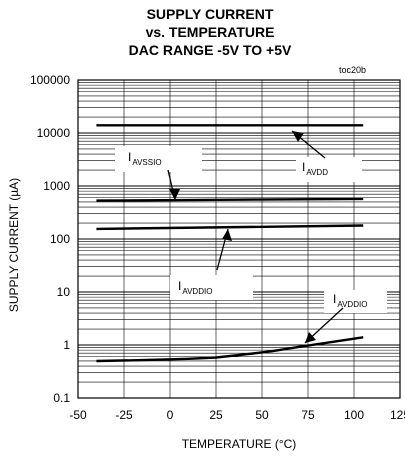 Image resolution: width=405 pixels, height=460 pixels. What do you see at coordinates (50, 80) in the screenshot?
I see `y-tick-label: 100000` at bounding box center [50, 80].